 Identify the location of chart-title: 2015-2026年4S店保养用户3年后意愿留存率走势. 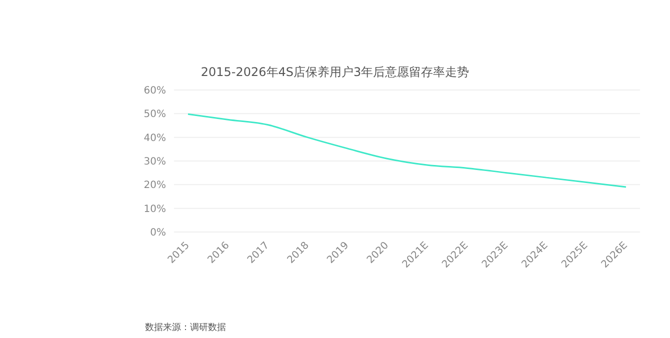
(335, 72).